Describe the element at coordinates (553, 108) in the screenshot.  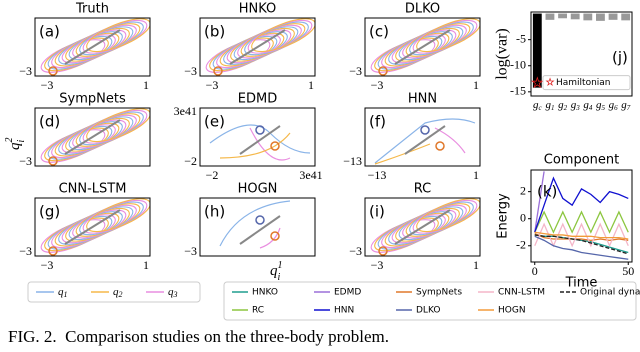
I see `subscript: 1` at that location.